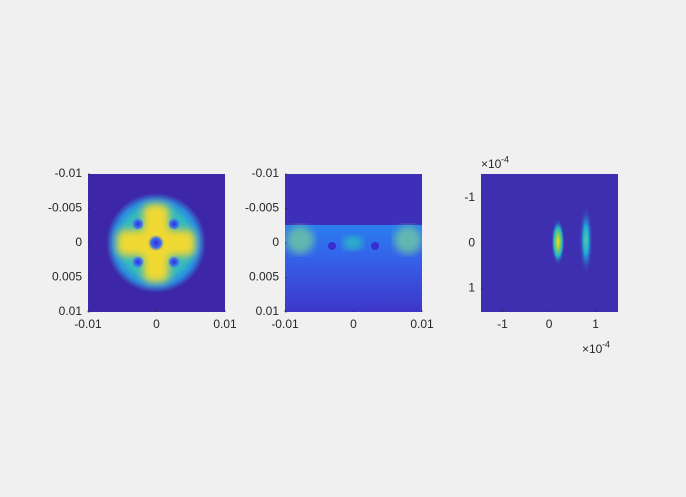 Image resolution: width=686 pixels, height=497 pixels. I want to click on x-exponent-power: -4, so click(606, 344).